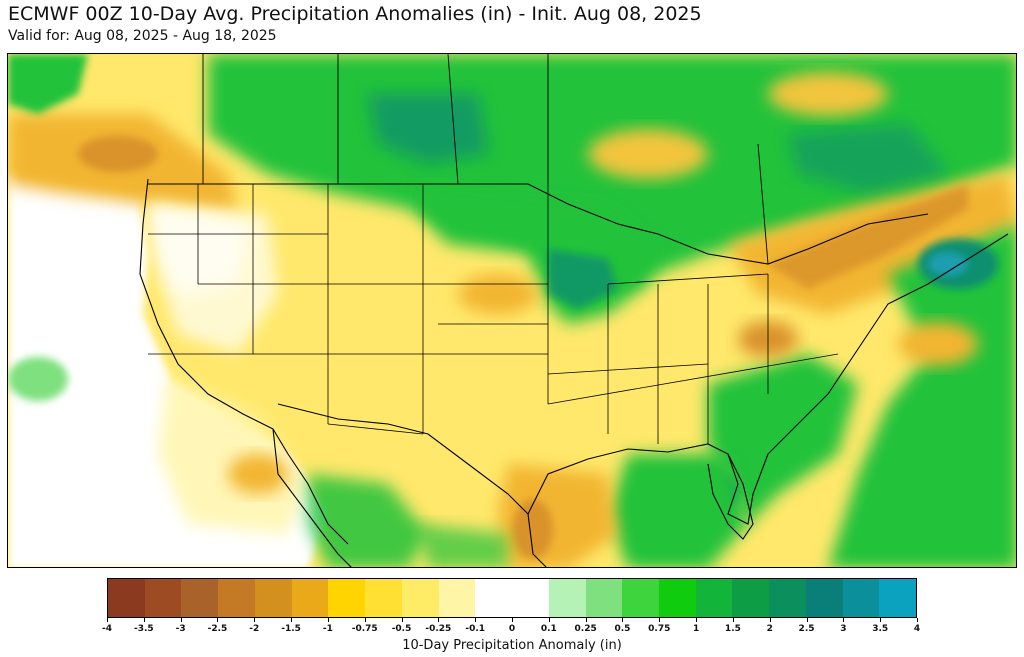 The width and height of the screenshot is (1024, 657). Describe the element at coordinates (806, 629) in the screenshot. I see `legend-tick-label: 2.5` at that location.